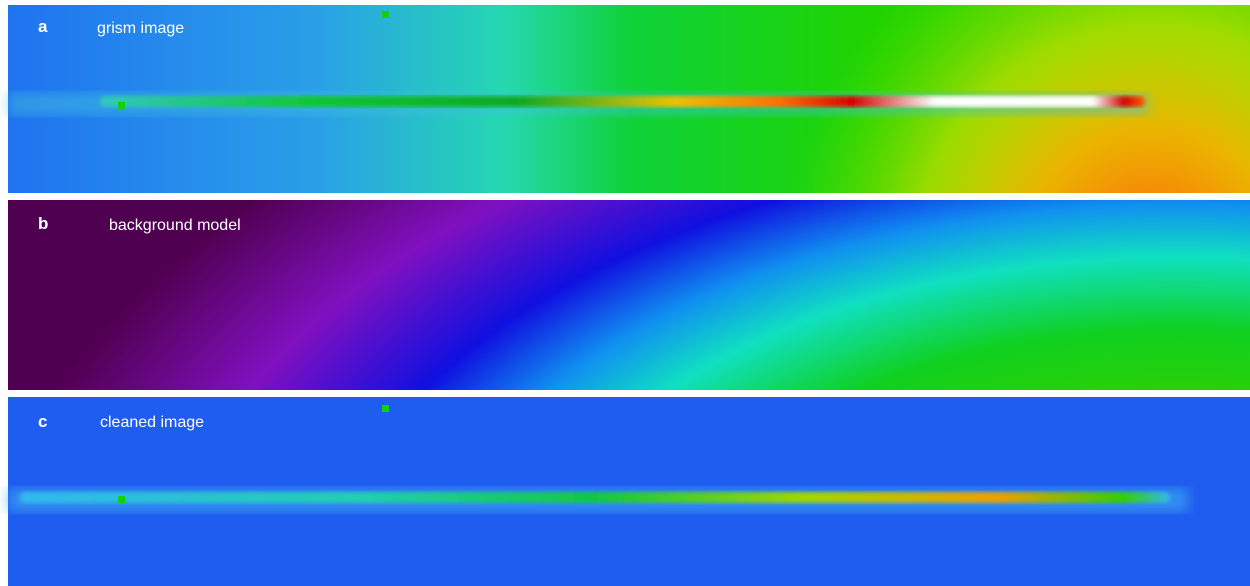 The height and width of the screenshot is (586, 1250). Describe the element at coordinates (42, 421) in the screenshot. I see `panel-letter: c` at that location.